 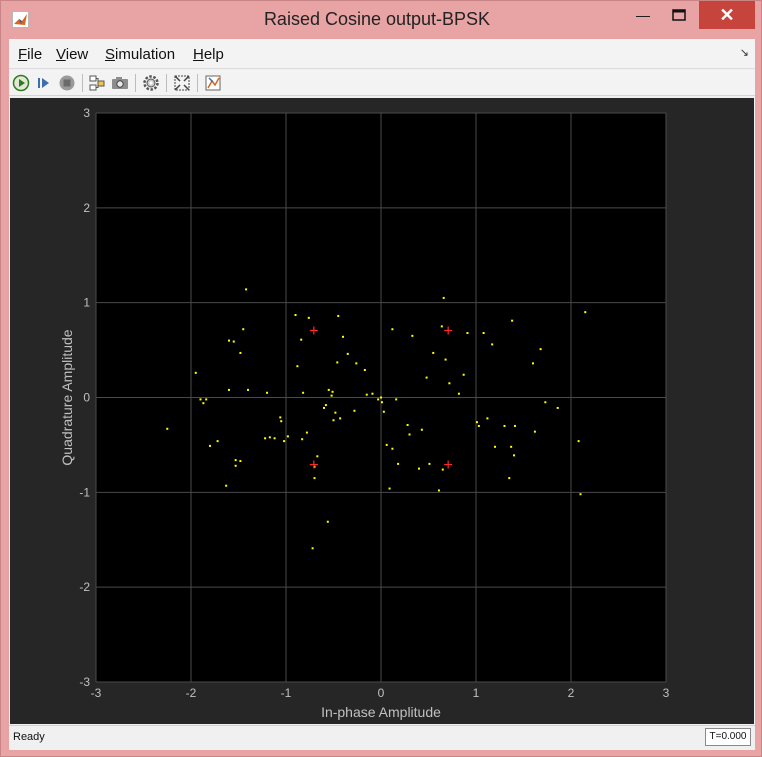 I want to click on signal-selector-icon, so click(x=213, y=83).